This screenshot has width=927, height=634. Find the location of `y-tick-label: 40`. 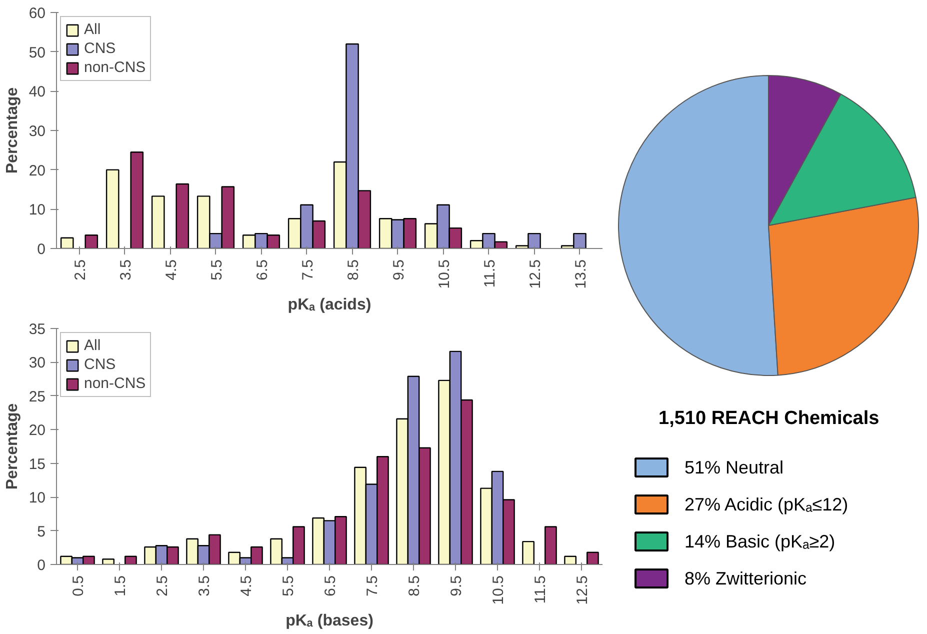

y-tick-label: 40 is located at coordinates (37, 92).